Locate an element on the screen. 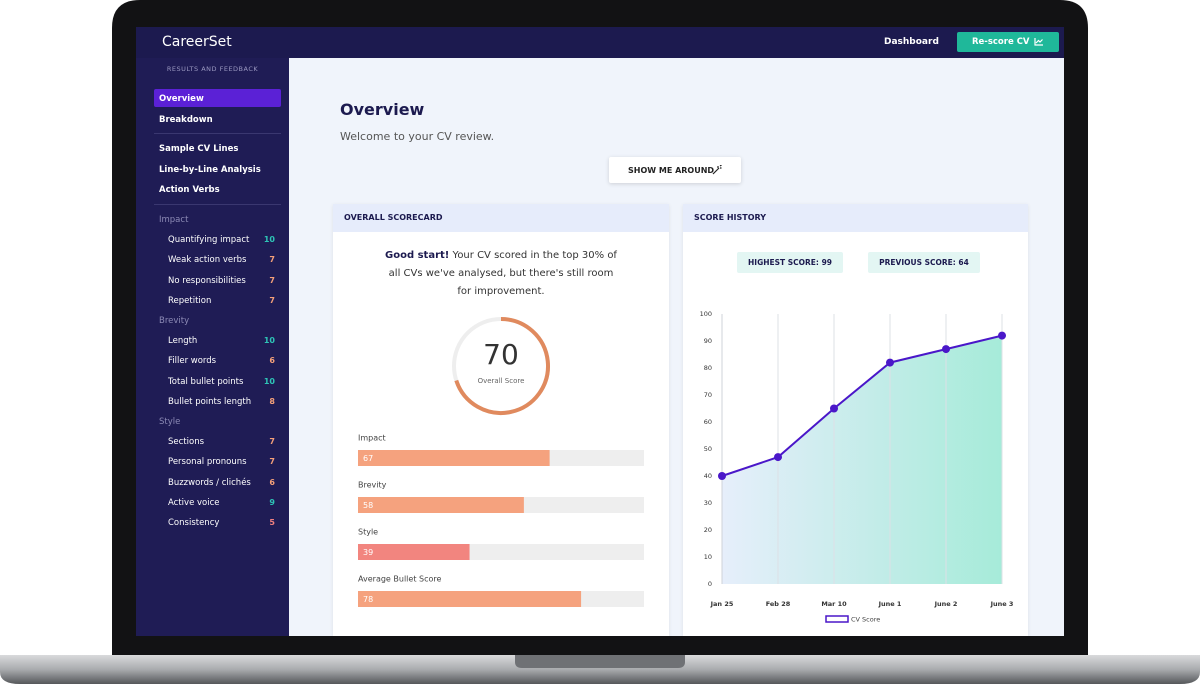  group-heading: Impact is located at coordinates (174, 220).